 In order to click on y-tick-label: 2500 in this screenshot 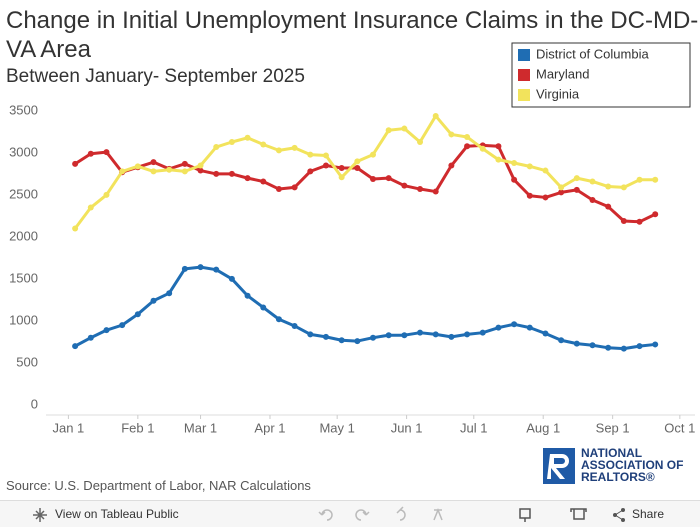, I will do `click(23, 193)`.